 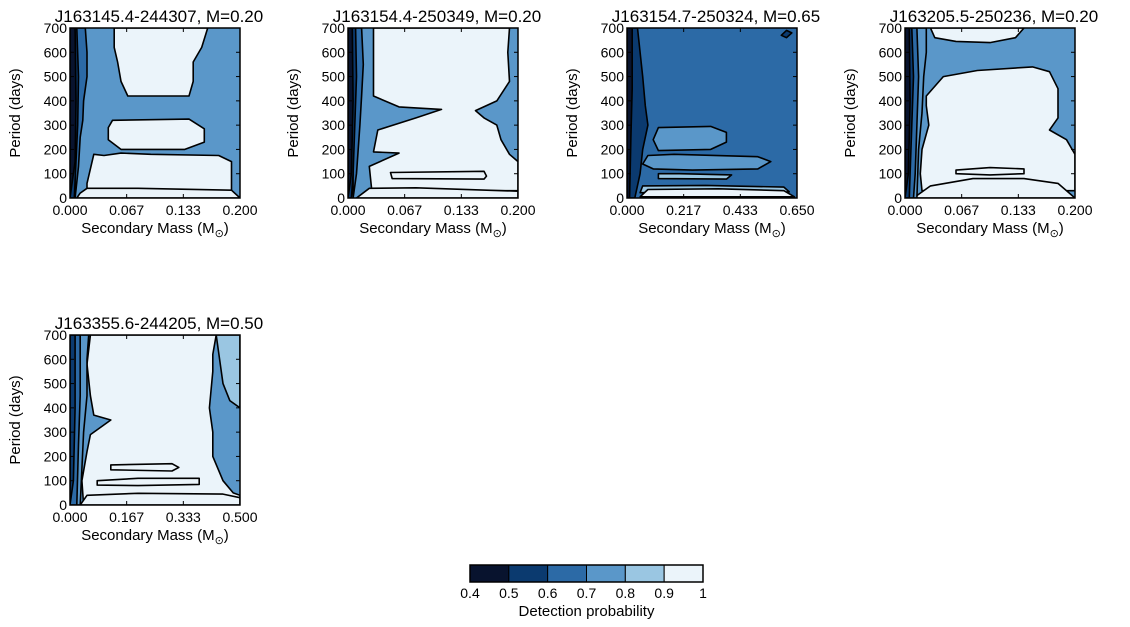 I want to click on x-tick-label: 0.500, so click(x=239, y=517).